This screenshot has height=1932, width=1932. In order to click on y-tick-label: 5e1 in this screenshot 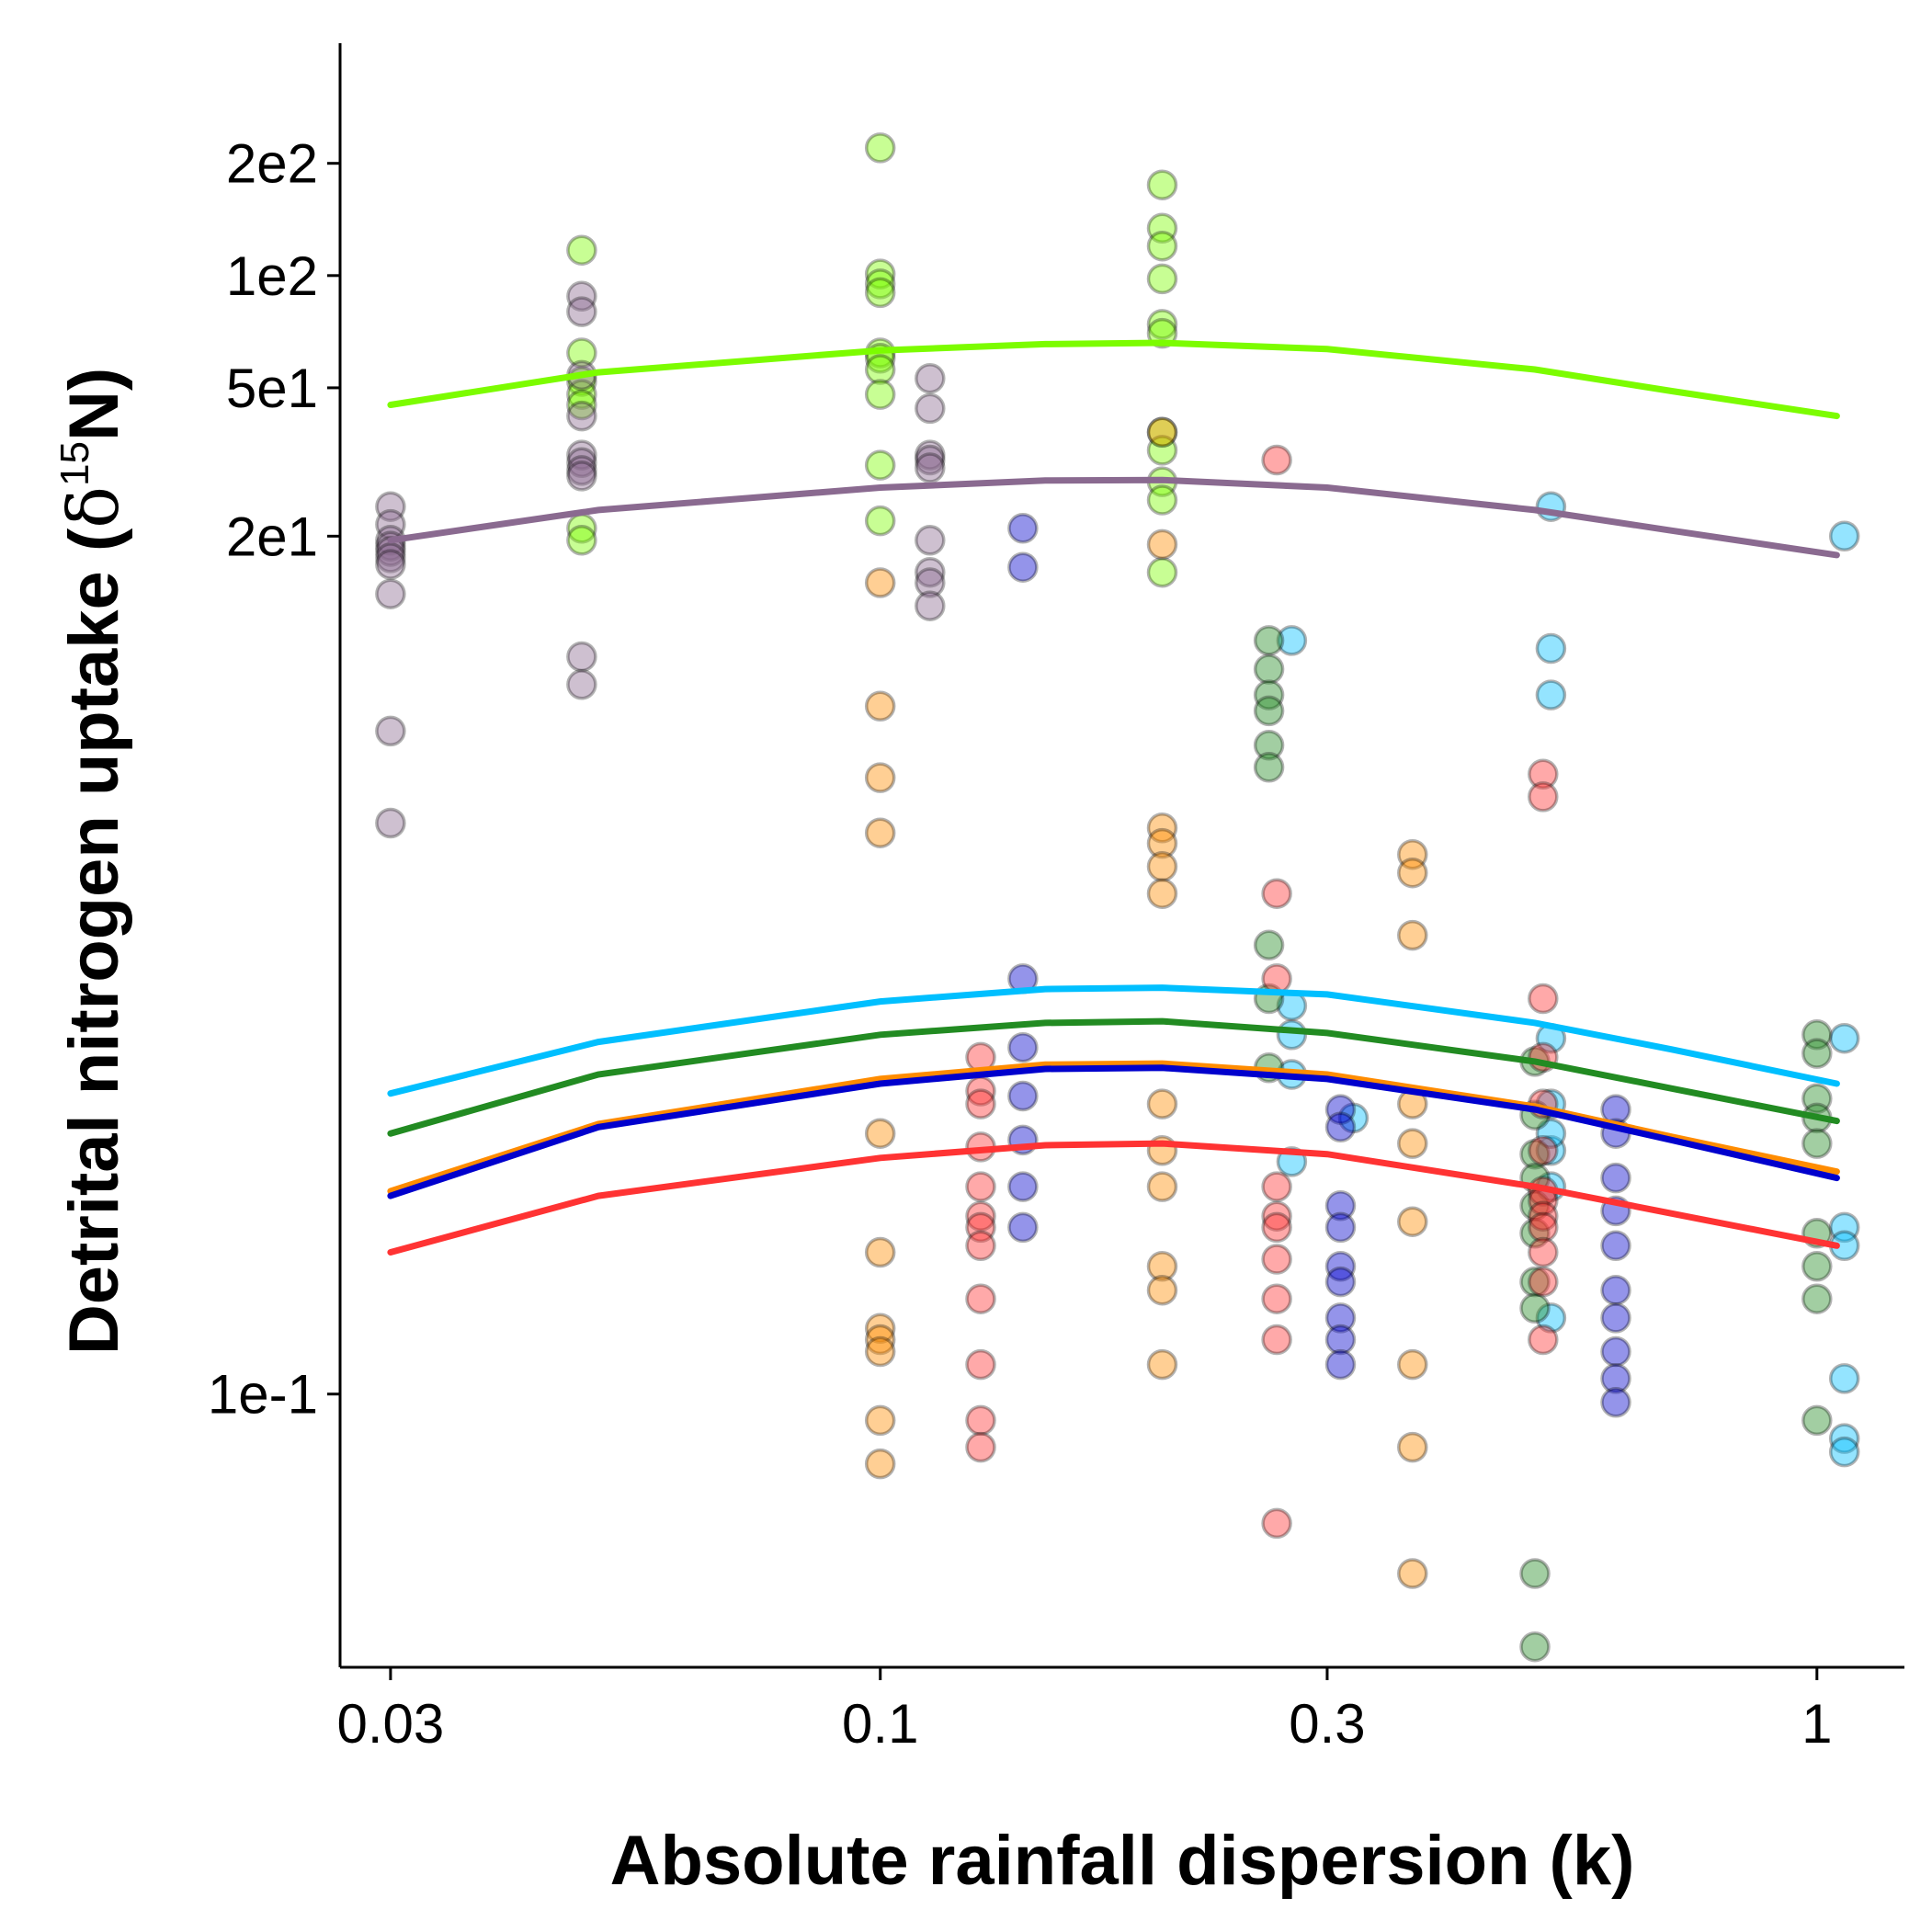, I will do `click(272, 389)`.